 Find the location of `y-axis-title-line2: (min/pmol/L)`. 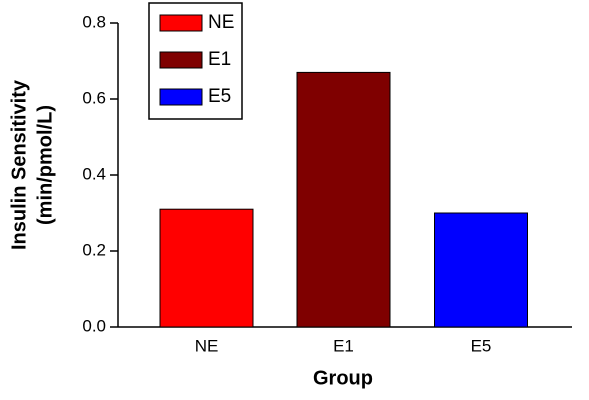

y-axis-title-line2: (min/pmol/L) is located at coordinates (45, 165).